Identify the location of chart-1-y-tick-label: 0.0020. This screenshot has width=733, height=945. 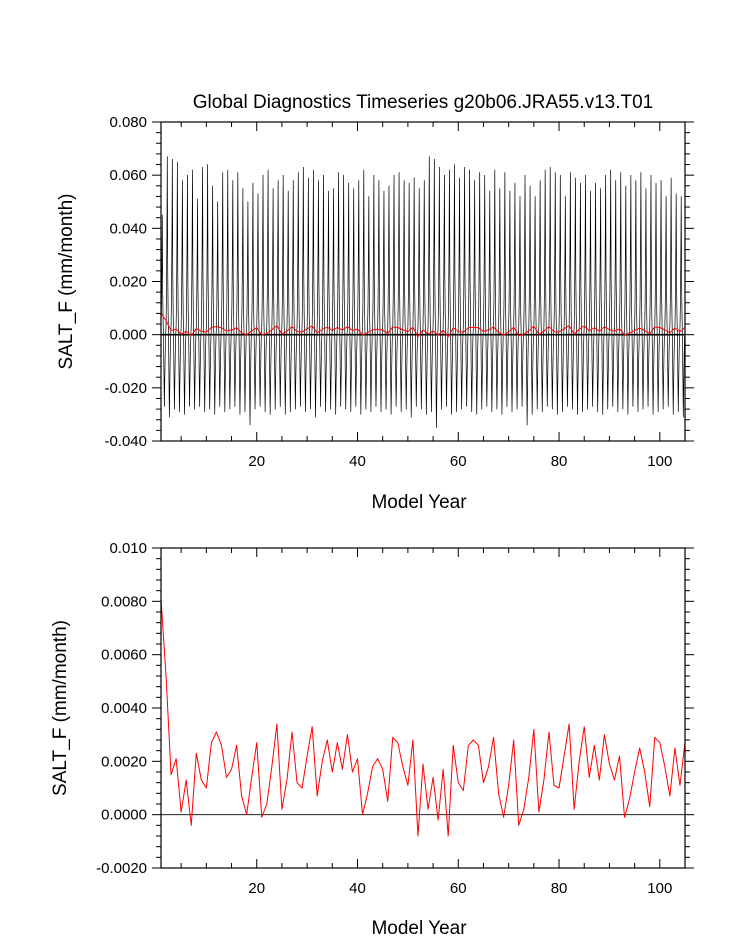
(124, 761).